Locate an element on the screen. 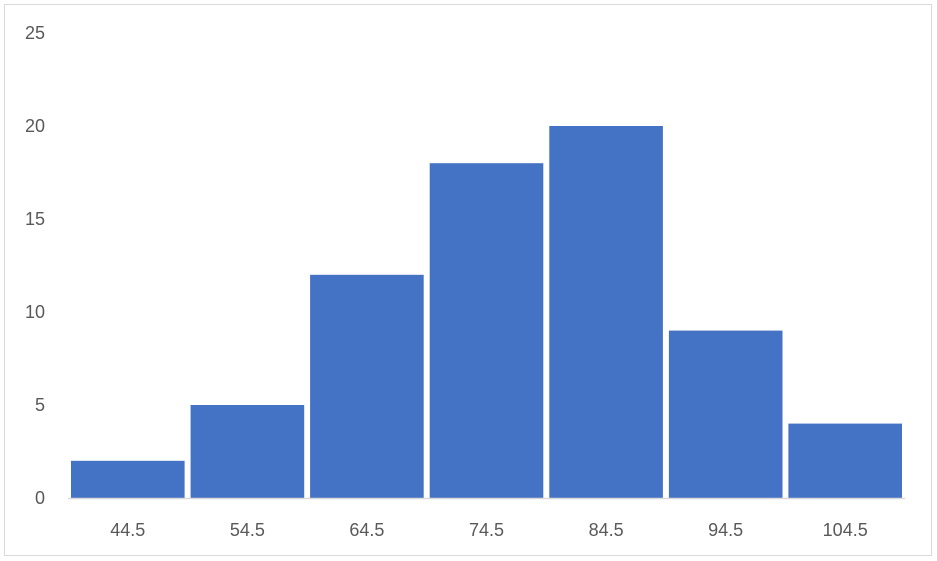  x-tick-labels: 44.5 54.5 64.5 74.5 84.5 94.5 104.5 is located at coordinates (488, 530).